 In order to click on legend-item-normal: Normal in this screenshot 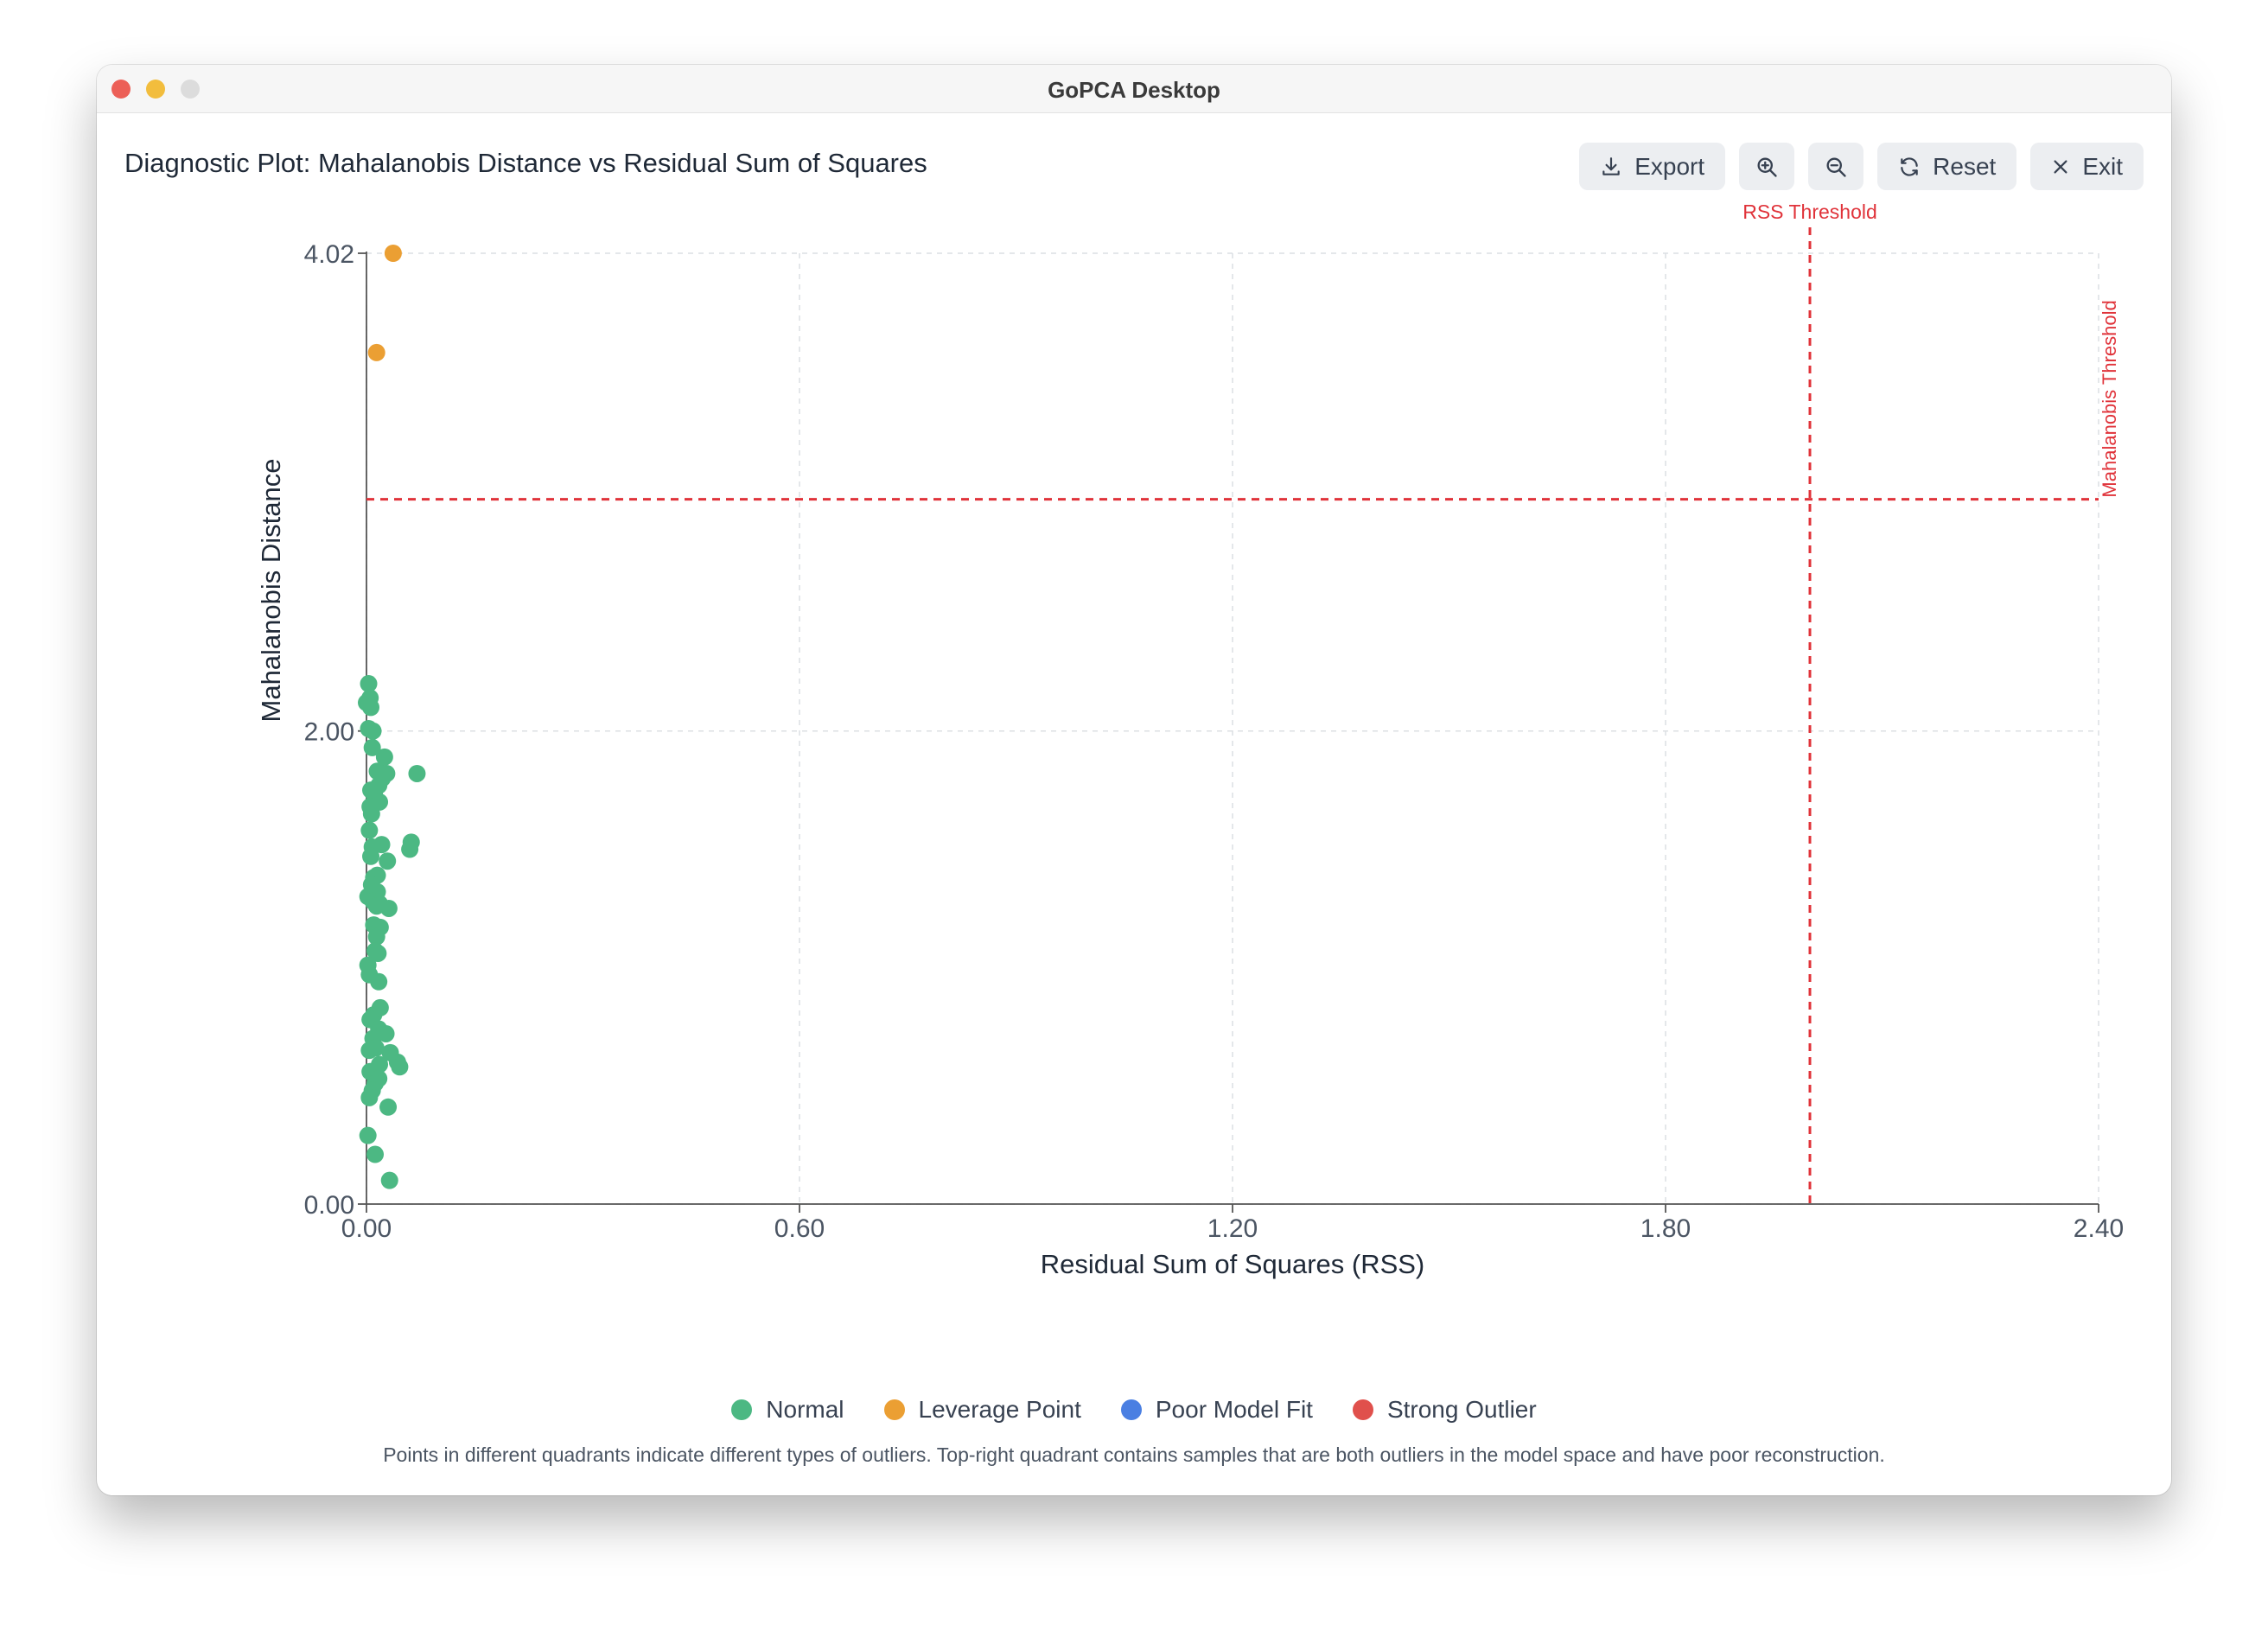, I will do `click(787, 1410)`.